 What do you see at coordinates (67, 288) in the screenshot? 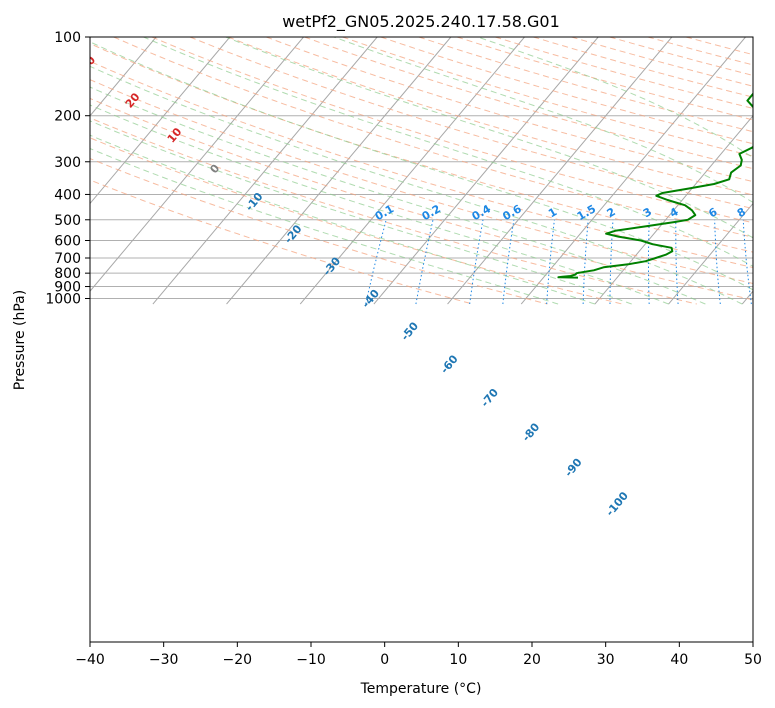
I see `y-tick-label: 900` at bounding box center [67, 288].